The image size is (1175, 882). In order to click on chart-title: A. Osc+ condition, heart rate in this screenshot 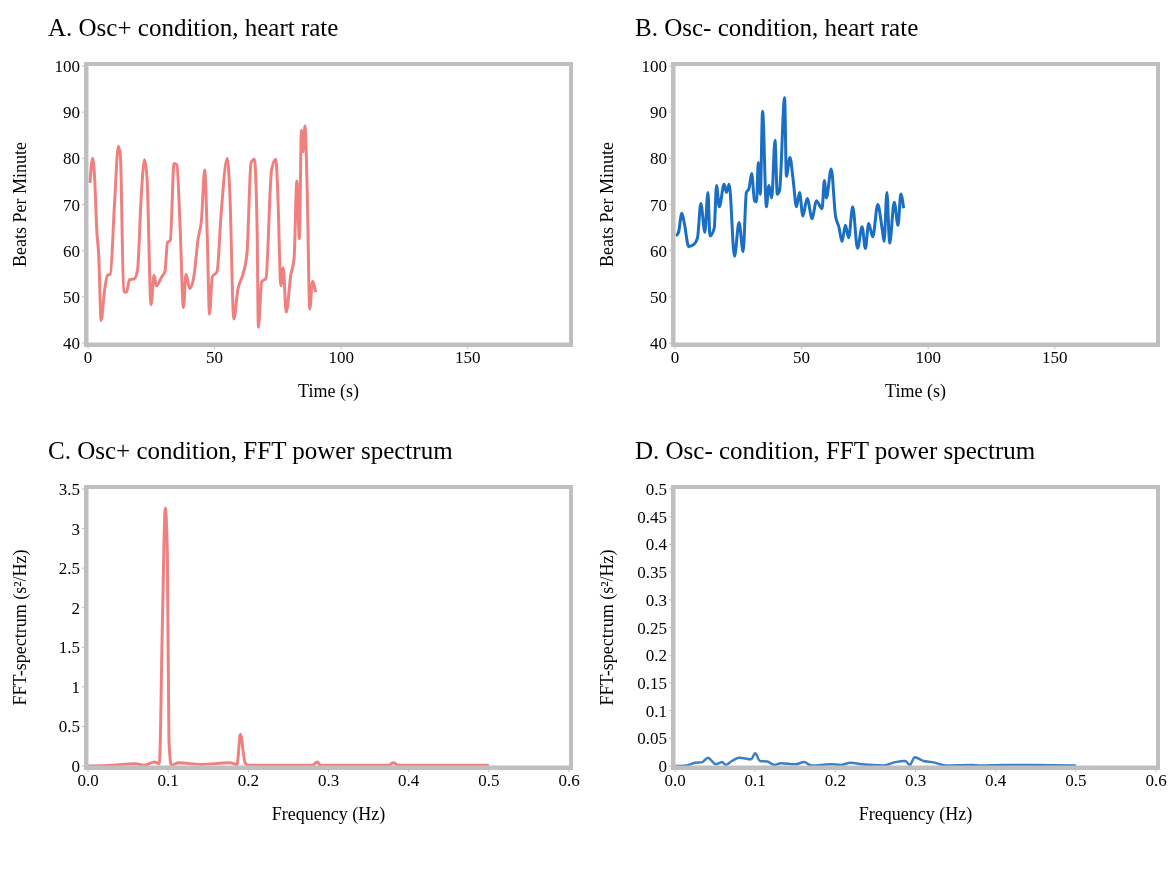, I will do `click(193, 28)`.